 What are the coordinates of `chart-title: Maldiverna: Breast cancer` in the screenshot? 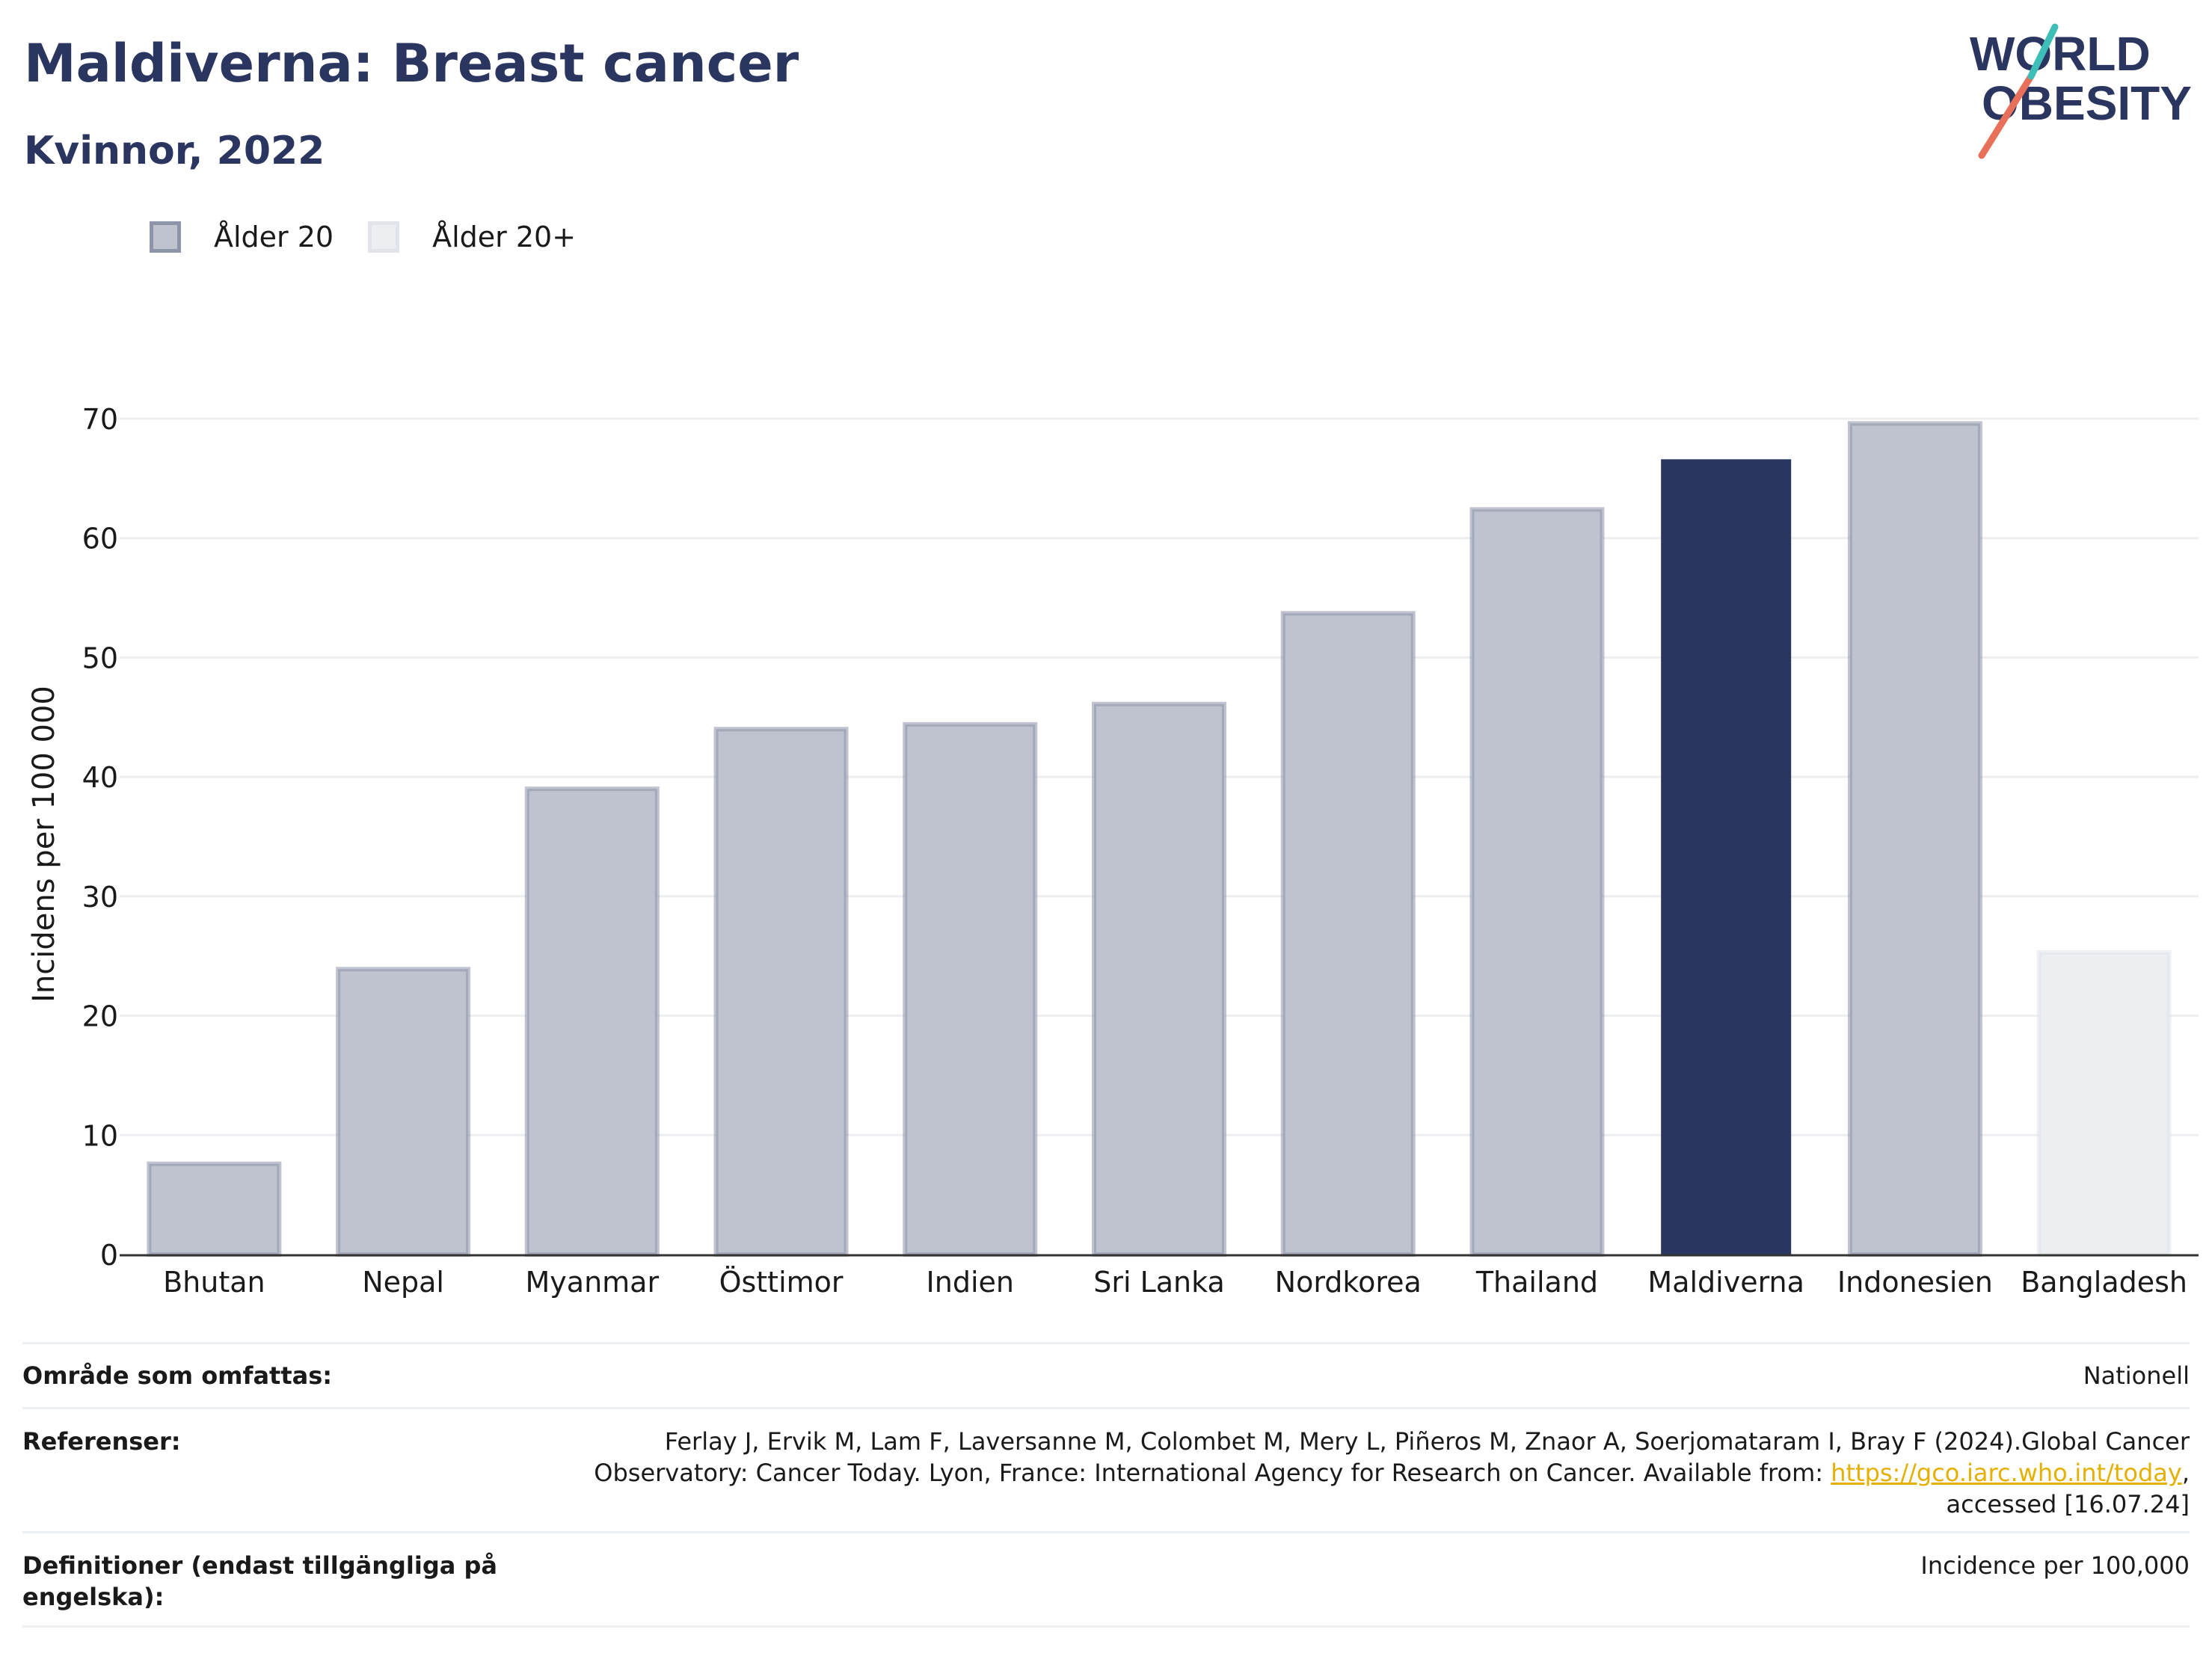 It's located at (411, 63).